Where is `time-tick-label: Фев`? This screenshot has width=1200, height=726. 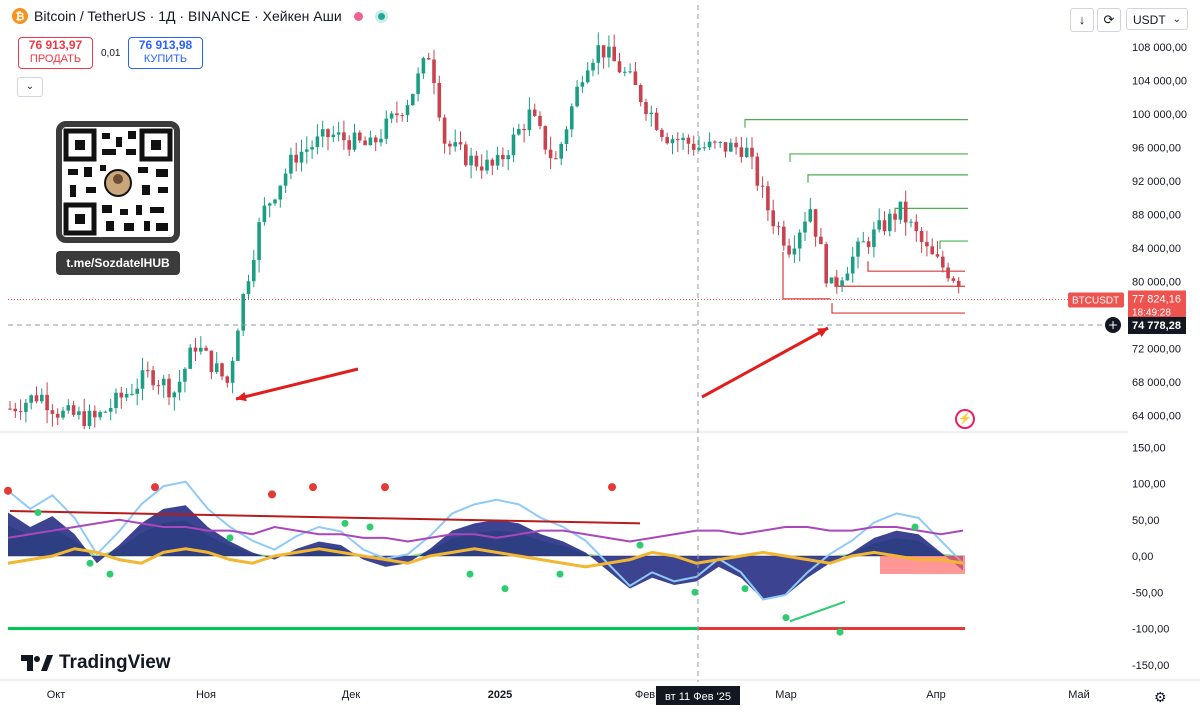 time-tick-label: Фев is located at coordinates (645, 695).